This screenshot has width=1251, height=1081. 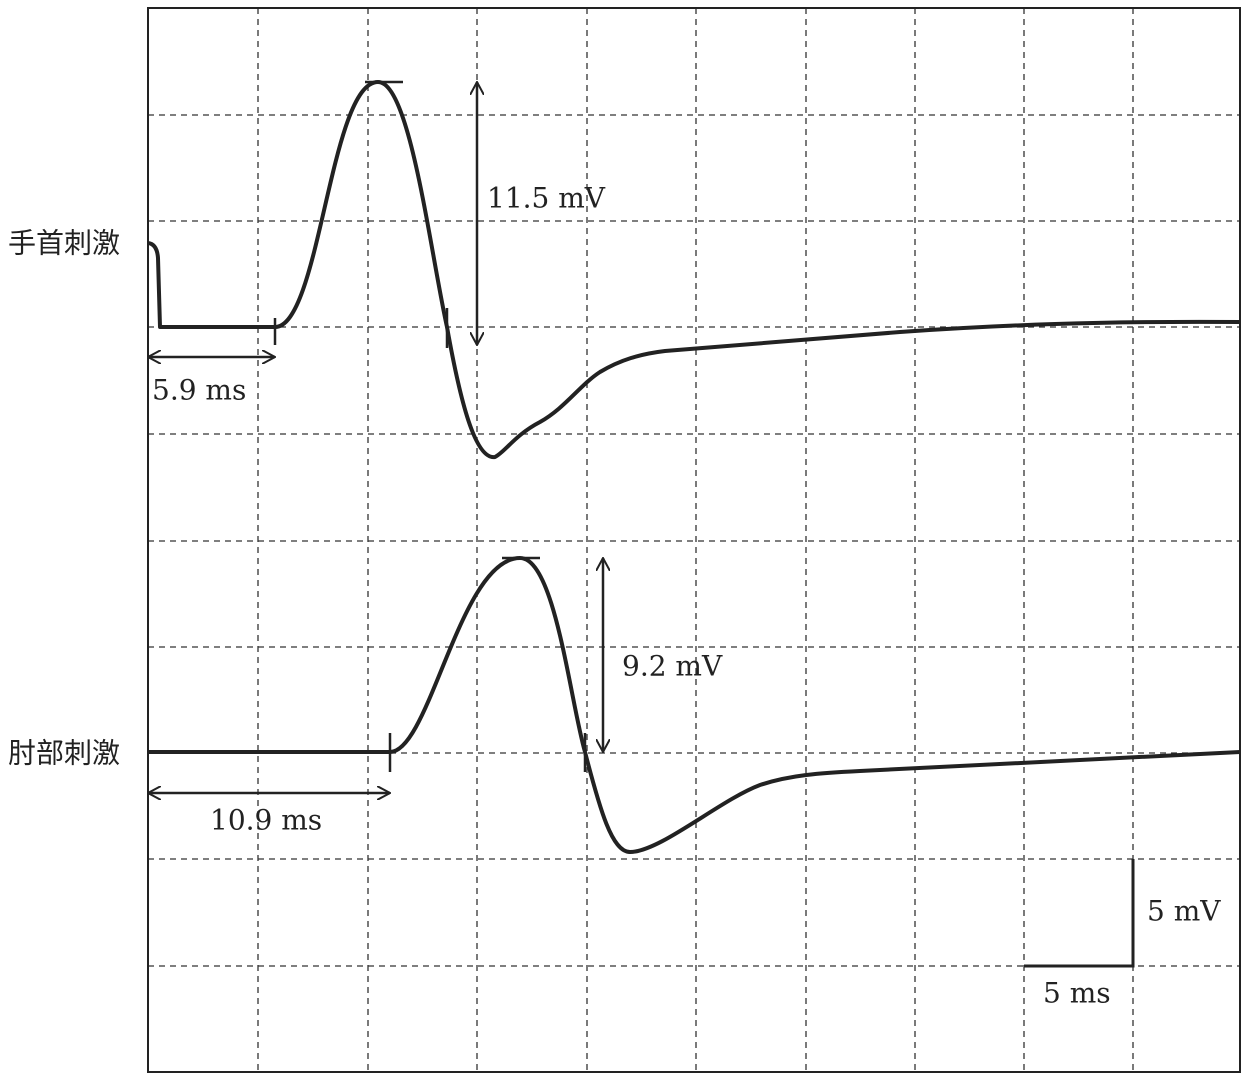 What do you see at coordinates (64, 243) in the screenshot?
I see `trace-label: 手首刺激` at bounding box center [64, 243].